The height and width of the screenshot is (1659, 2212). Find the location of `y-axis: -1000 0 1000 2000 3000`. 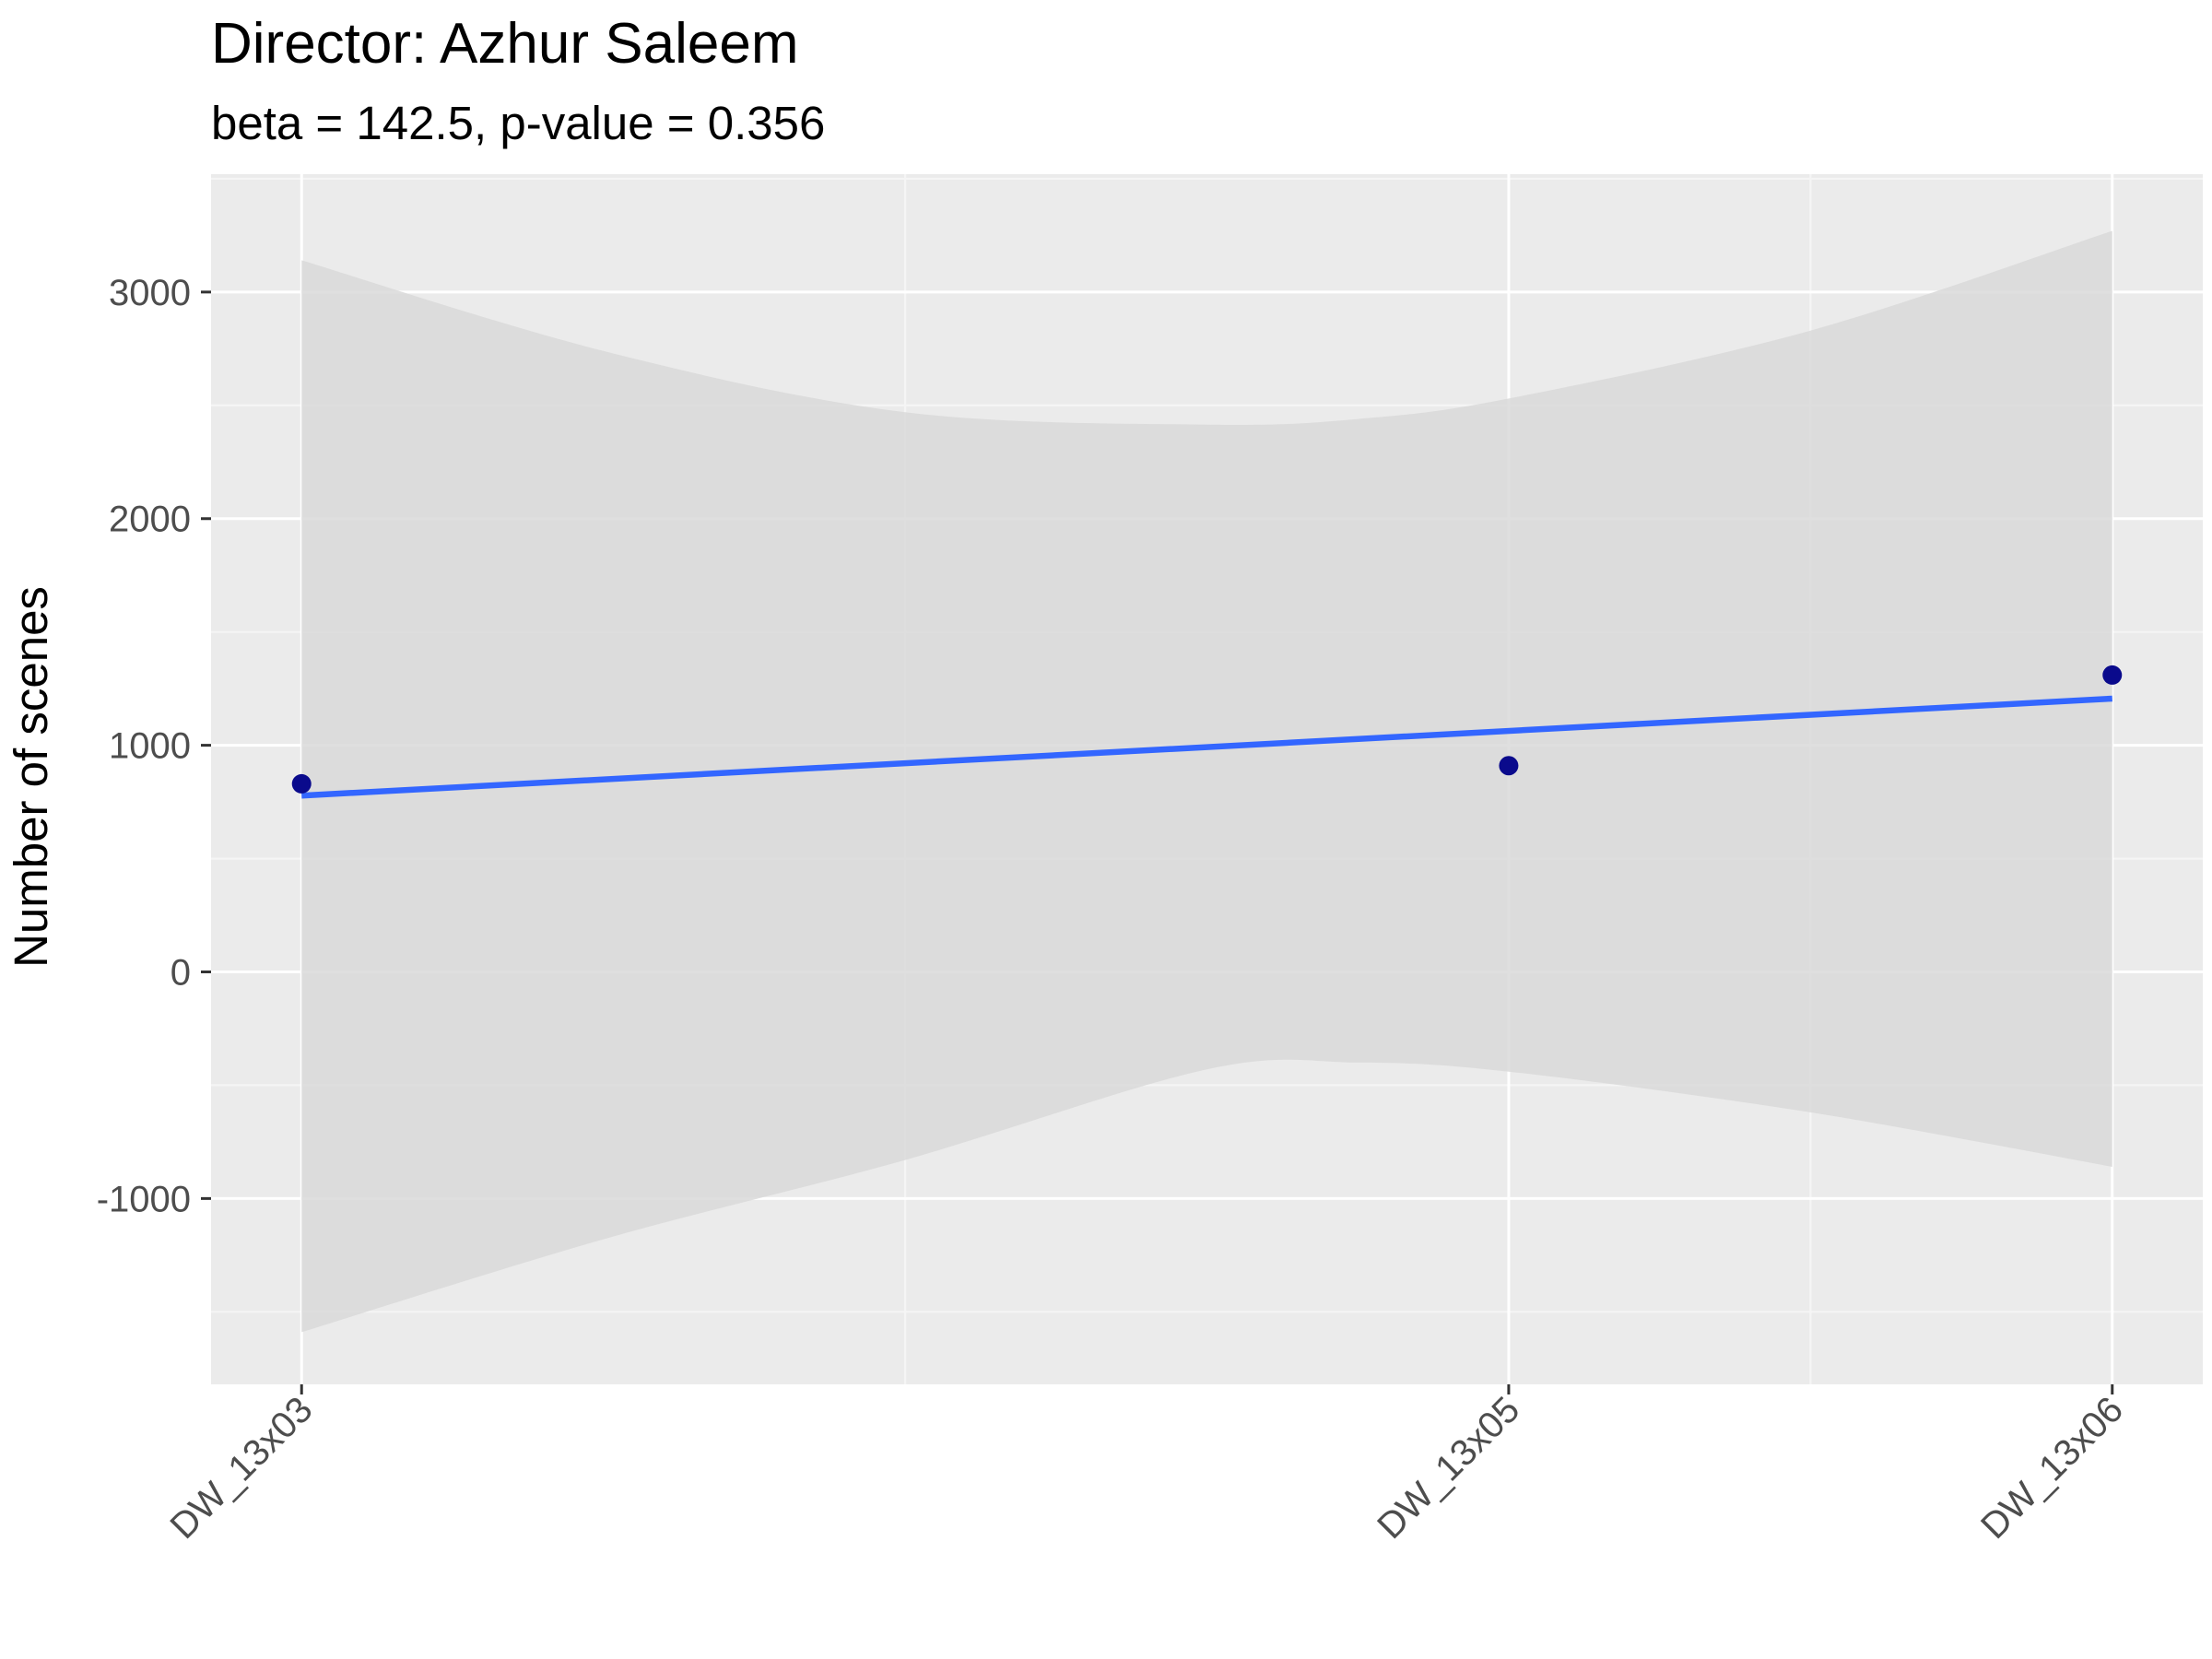

y-axis: -1000 0 1000 2000 3000 is located at coordinates (154, 746).